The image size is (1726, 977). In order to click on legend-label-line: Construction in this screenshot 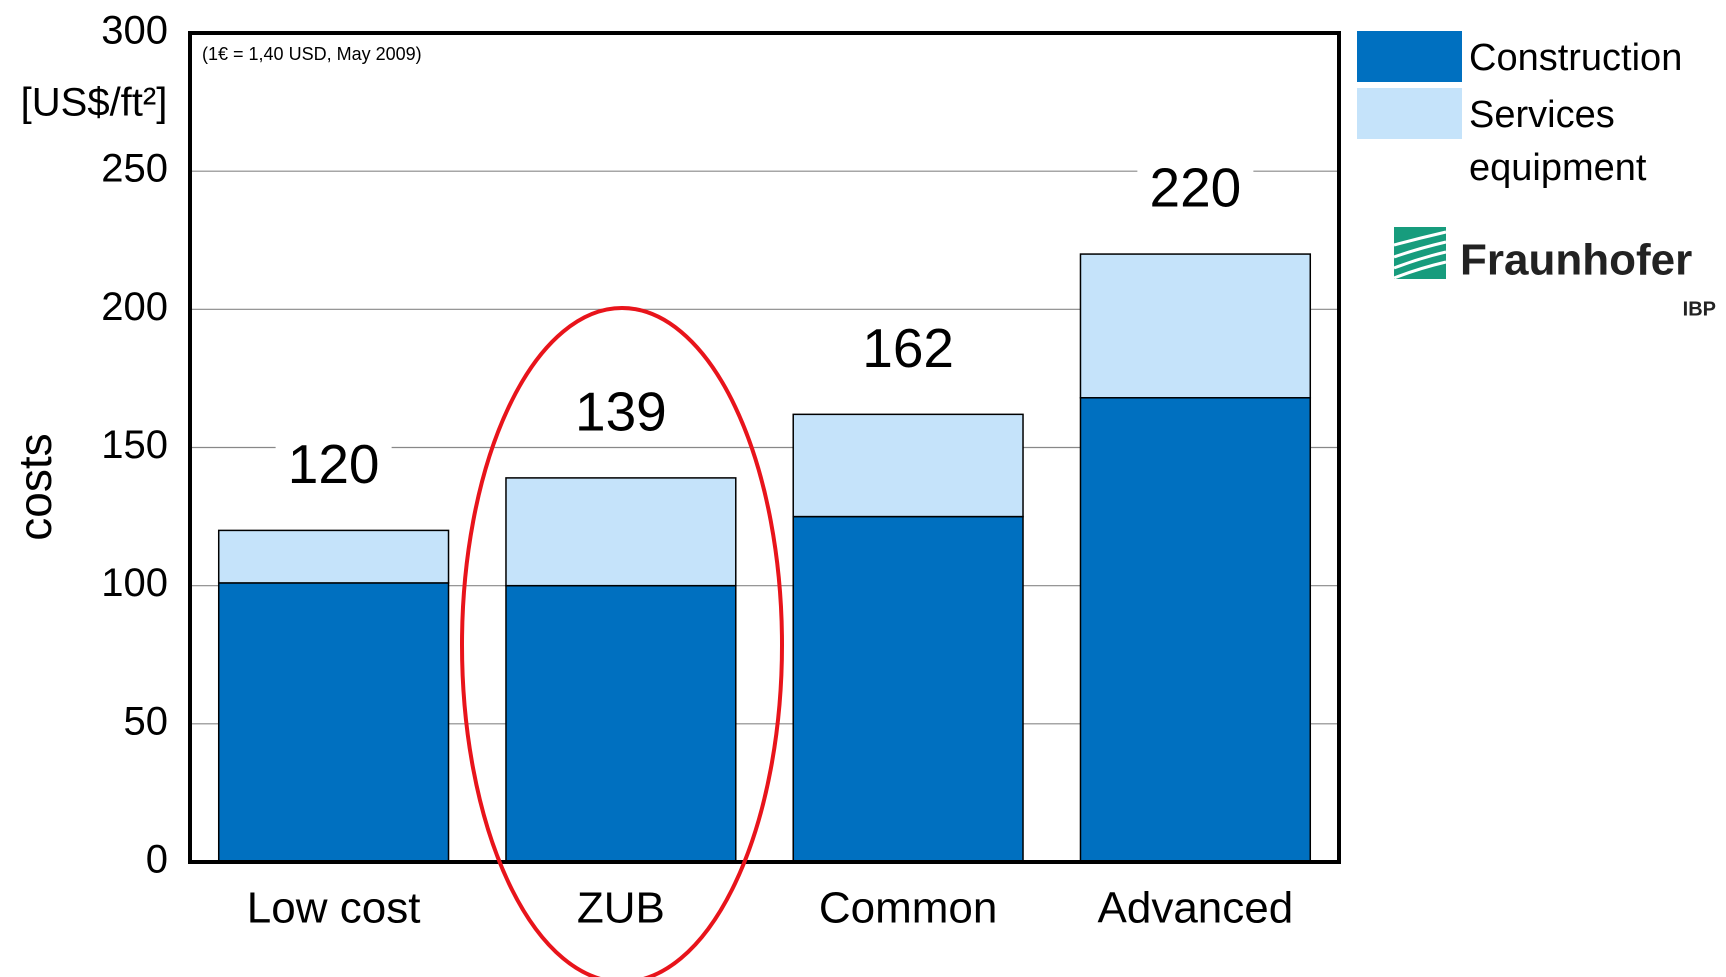, I will do `click(1575, 58)`.